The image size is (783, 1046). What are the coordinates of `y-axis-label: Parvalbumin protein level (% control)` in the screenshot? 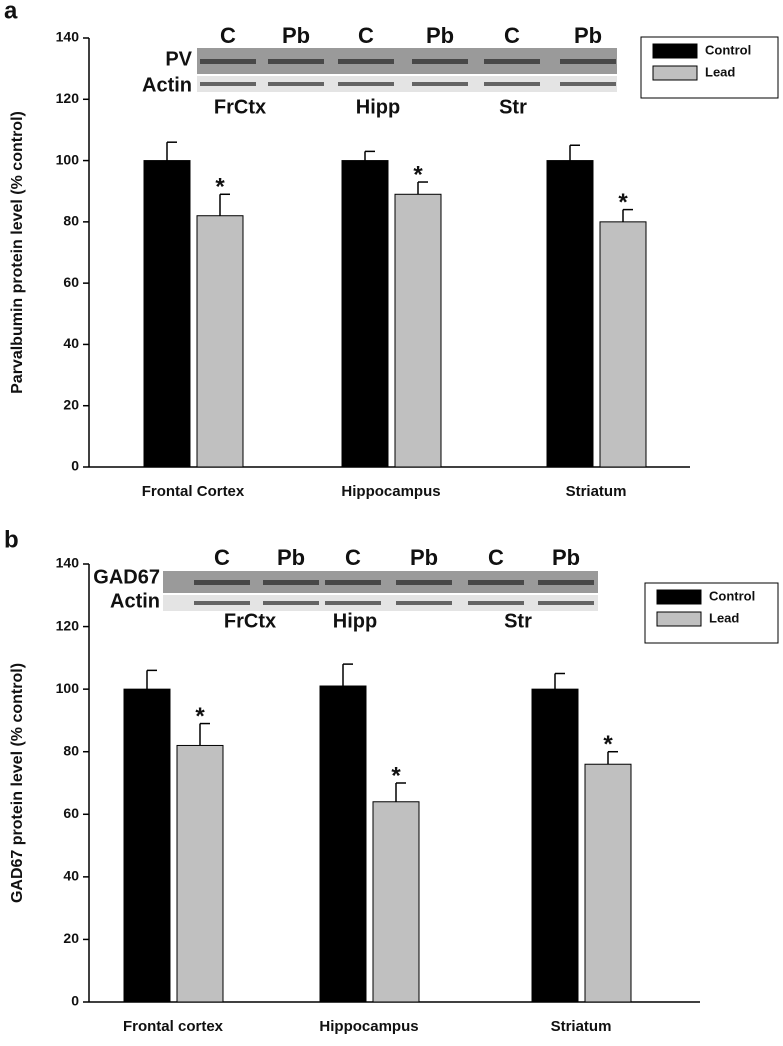 It's located at (17, 252).